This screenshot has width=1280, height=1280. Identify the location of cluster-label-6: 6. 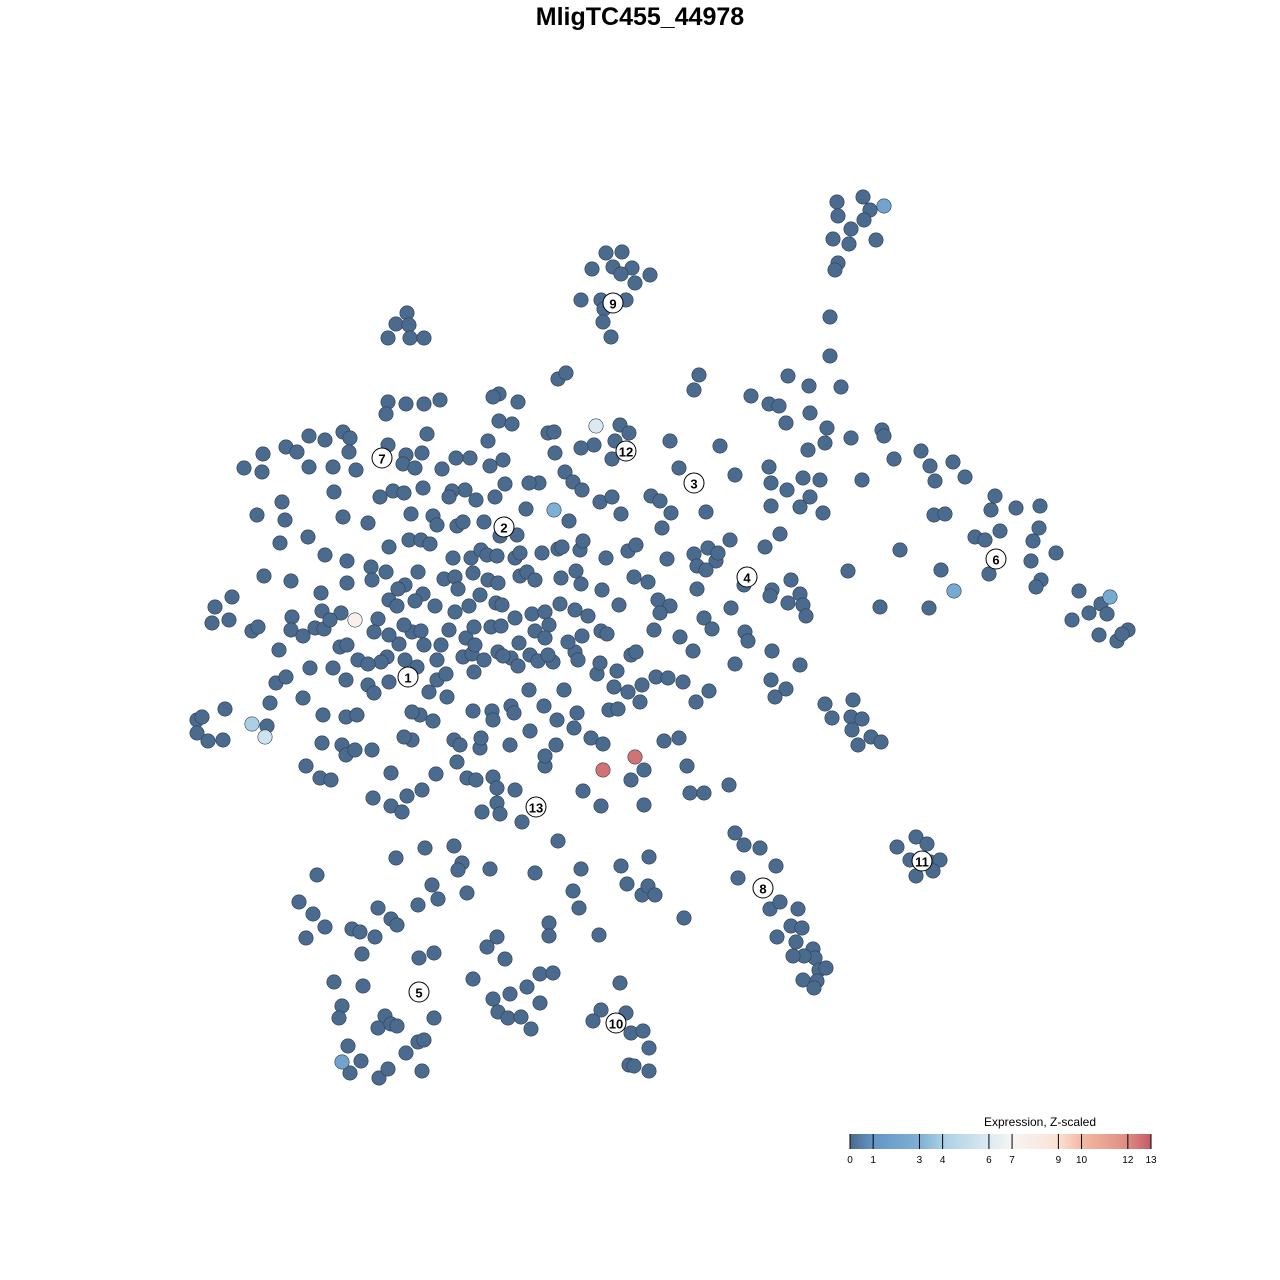
(996, 559).